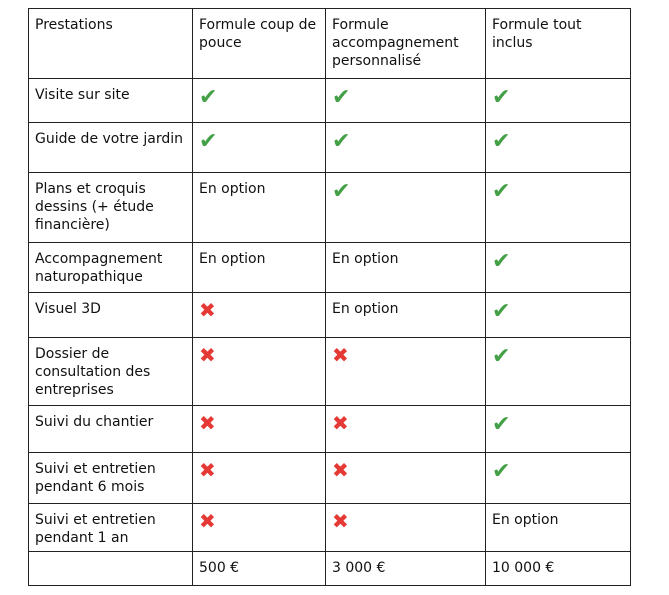 This screenshot has height=595, width=669. I want to click on row: Suivi du chantier ✖ ✖ ✔, so click(329, 429).